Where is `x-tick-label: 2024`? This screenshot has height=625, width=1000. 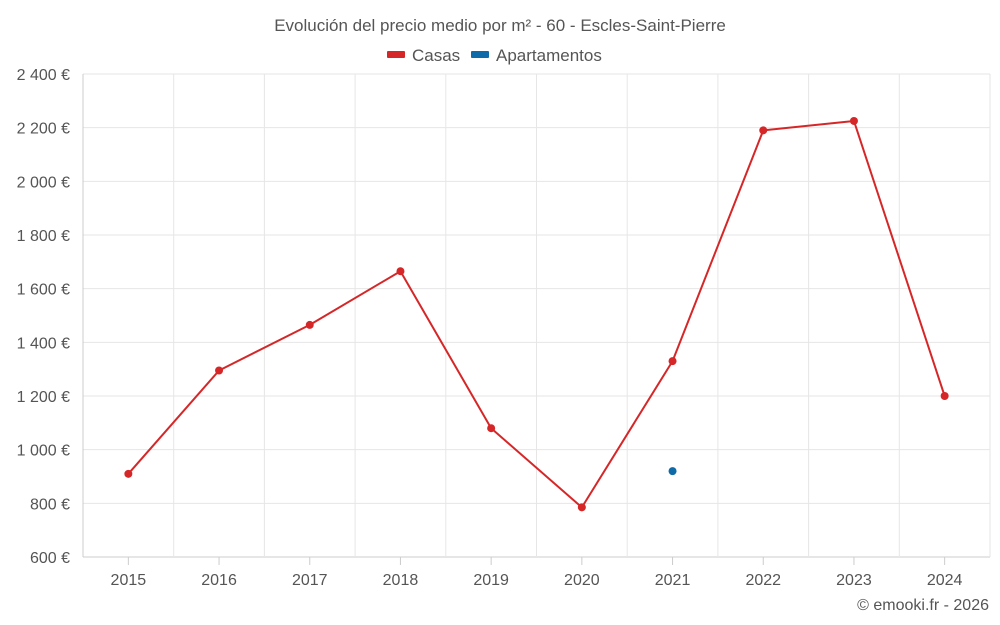
x-tick-label: 2024 is located at coordinates (945, 580).